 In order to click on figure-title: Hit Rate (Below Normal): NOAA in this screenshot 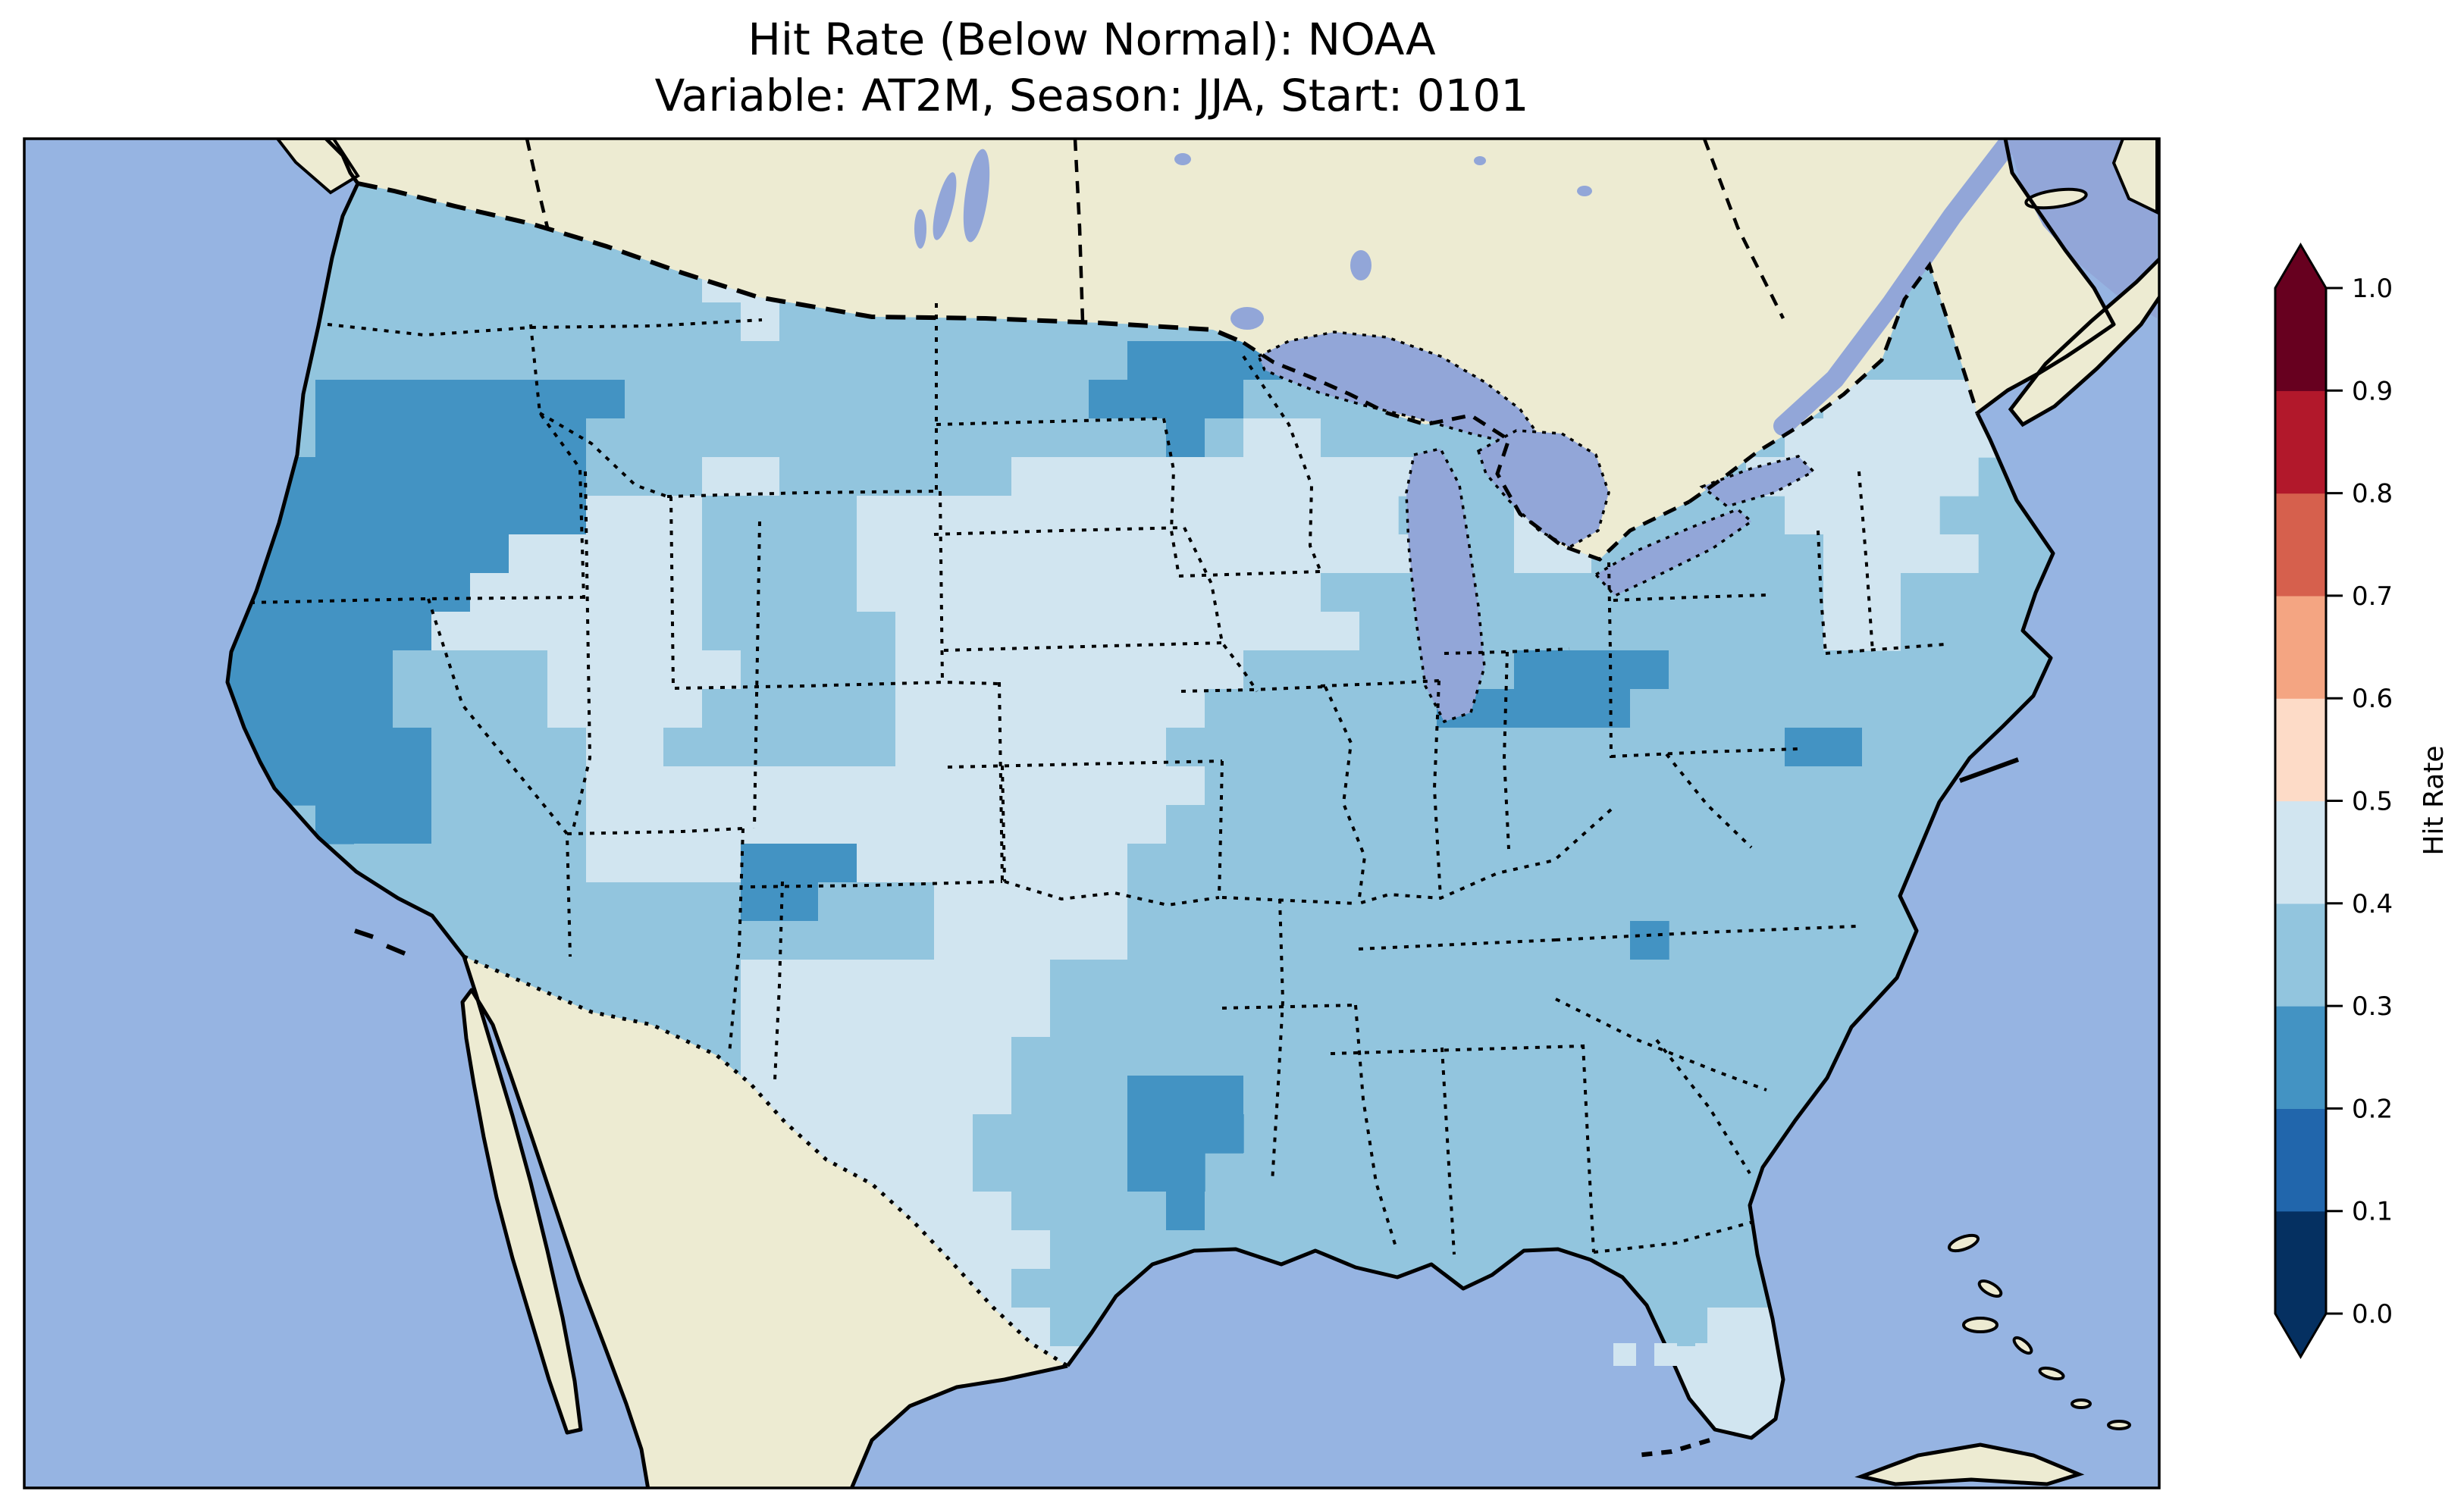, I will do `click(1092, 39)`.